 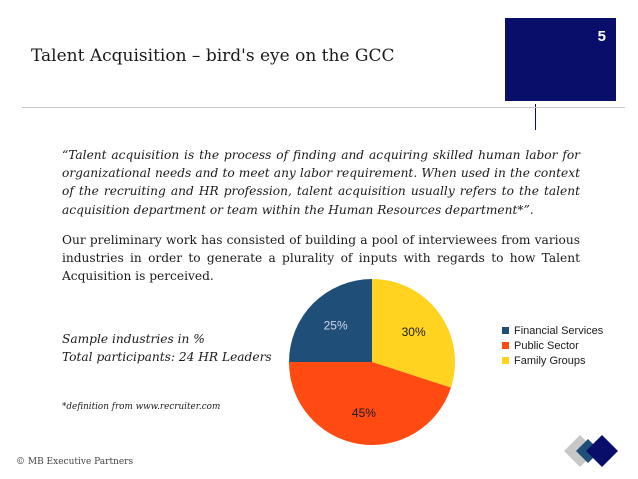 I want to click on pie-chart: 25% 30% 45%, so click(x=372, y=362).